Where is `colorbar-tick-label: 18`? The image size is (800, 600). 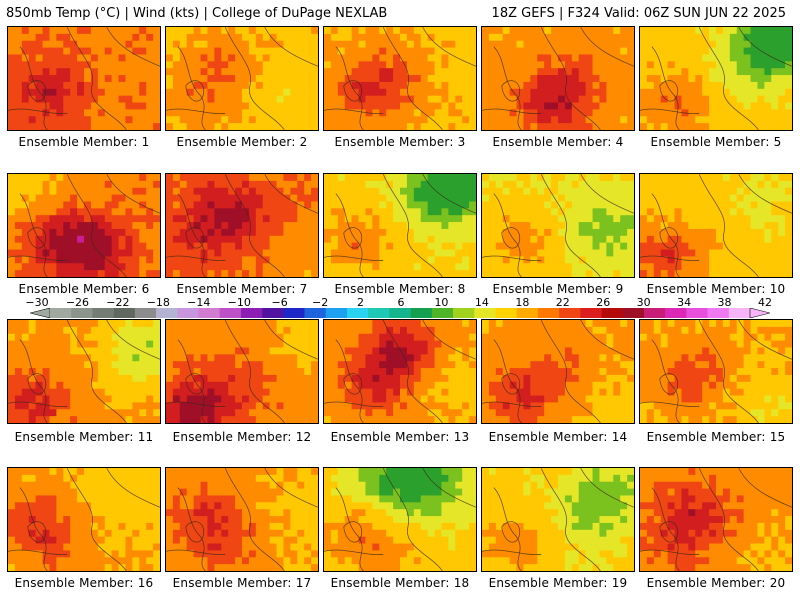
colorbar-tick-label: 18 is located at coordinates (522, 302).